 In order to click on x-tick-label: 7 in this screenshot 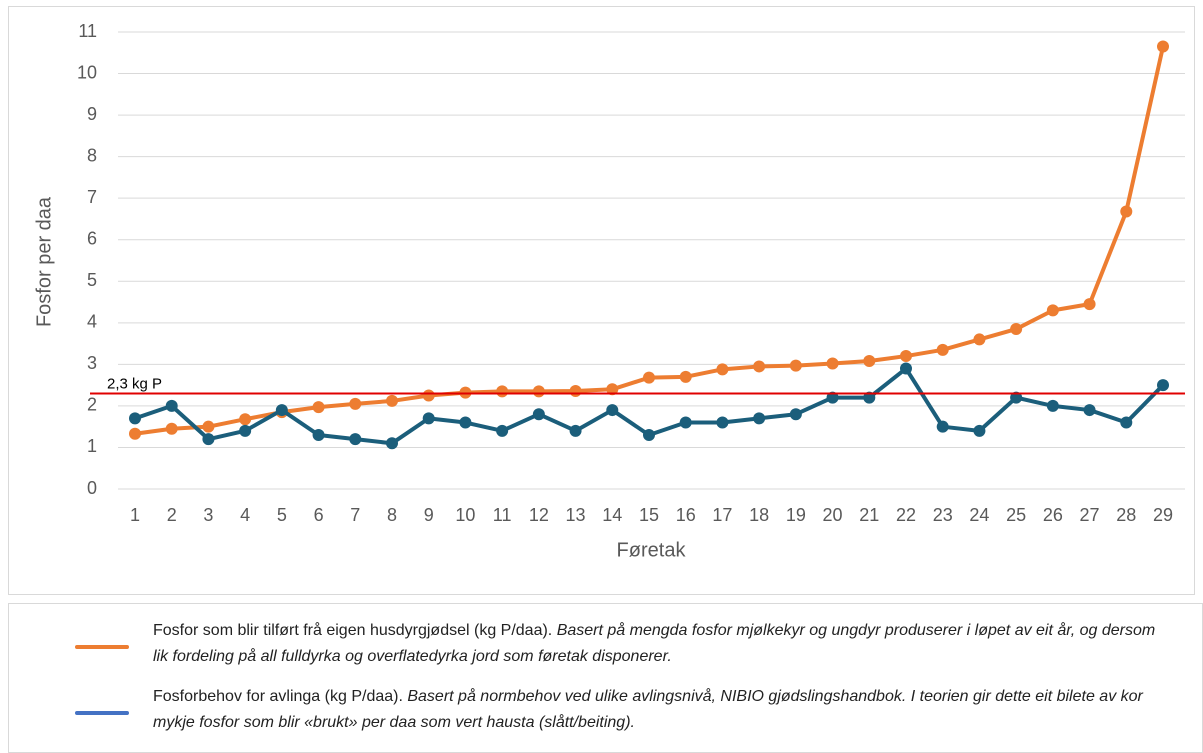, I will do `click(355, 515)`.